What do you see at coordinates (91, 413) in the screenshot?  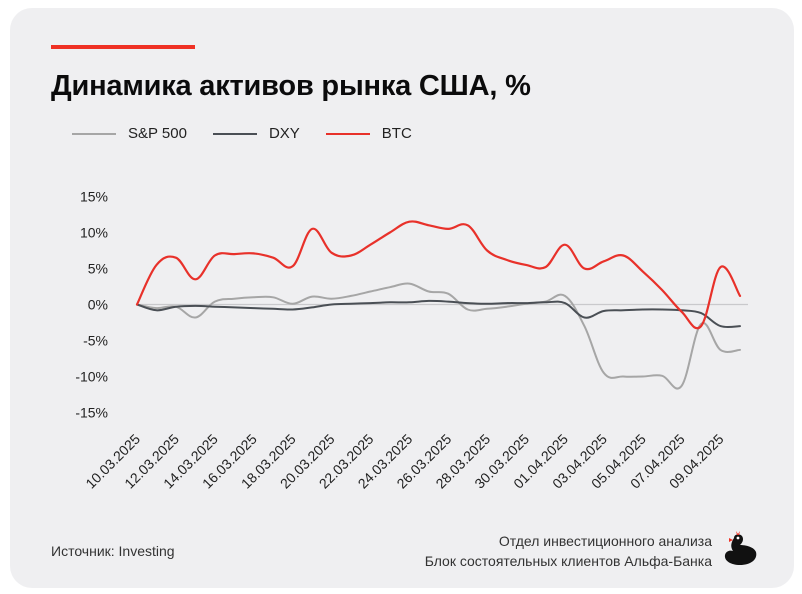 I see `y-tick-label: -15%` at bounding box center [91, 413].